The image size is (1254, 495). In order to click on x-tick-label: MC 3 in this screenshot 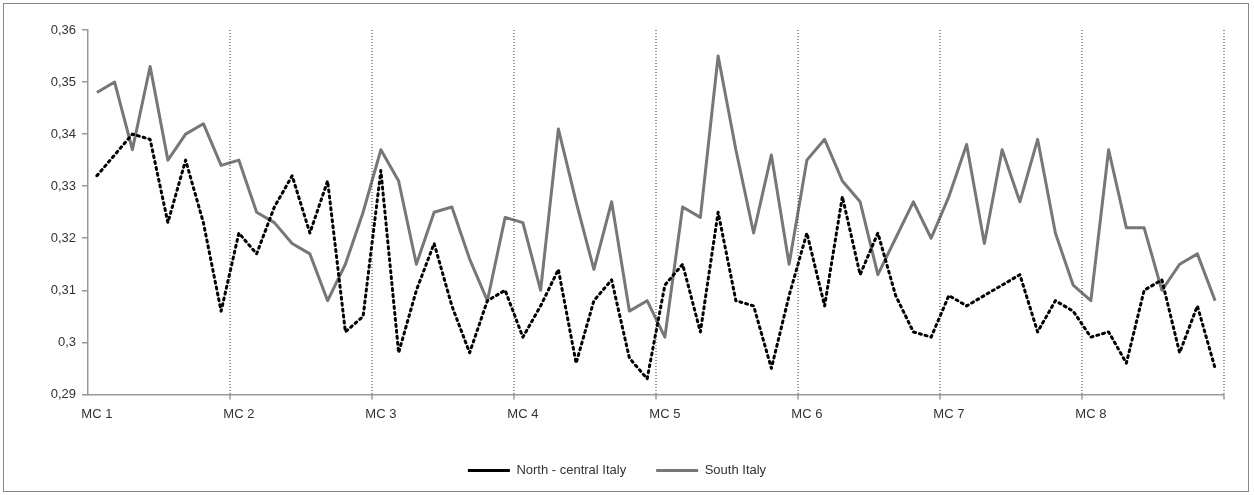, I will do `click(381, 413)`.